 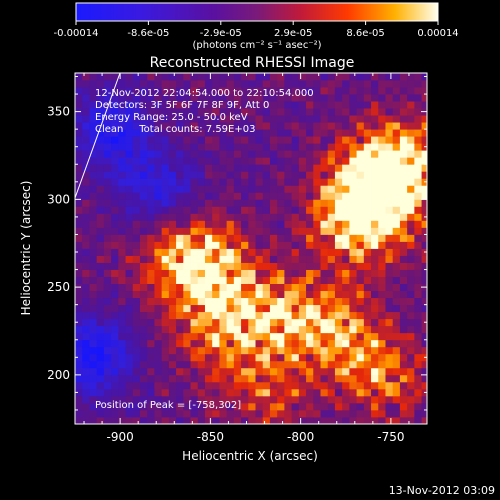 I want to click on annotation-detectors: Detectors: 3F 5F 6F 7F 8F 9F, Att 0, so click(x=182, y=105).